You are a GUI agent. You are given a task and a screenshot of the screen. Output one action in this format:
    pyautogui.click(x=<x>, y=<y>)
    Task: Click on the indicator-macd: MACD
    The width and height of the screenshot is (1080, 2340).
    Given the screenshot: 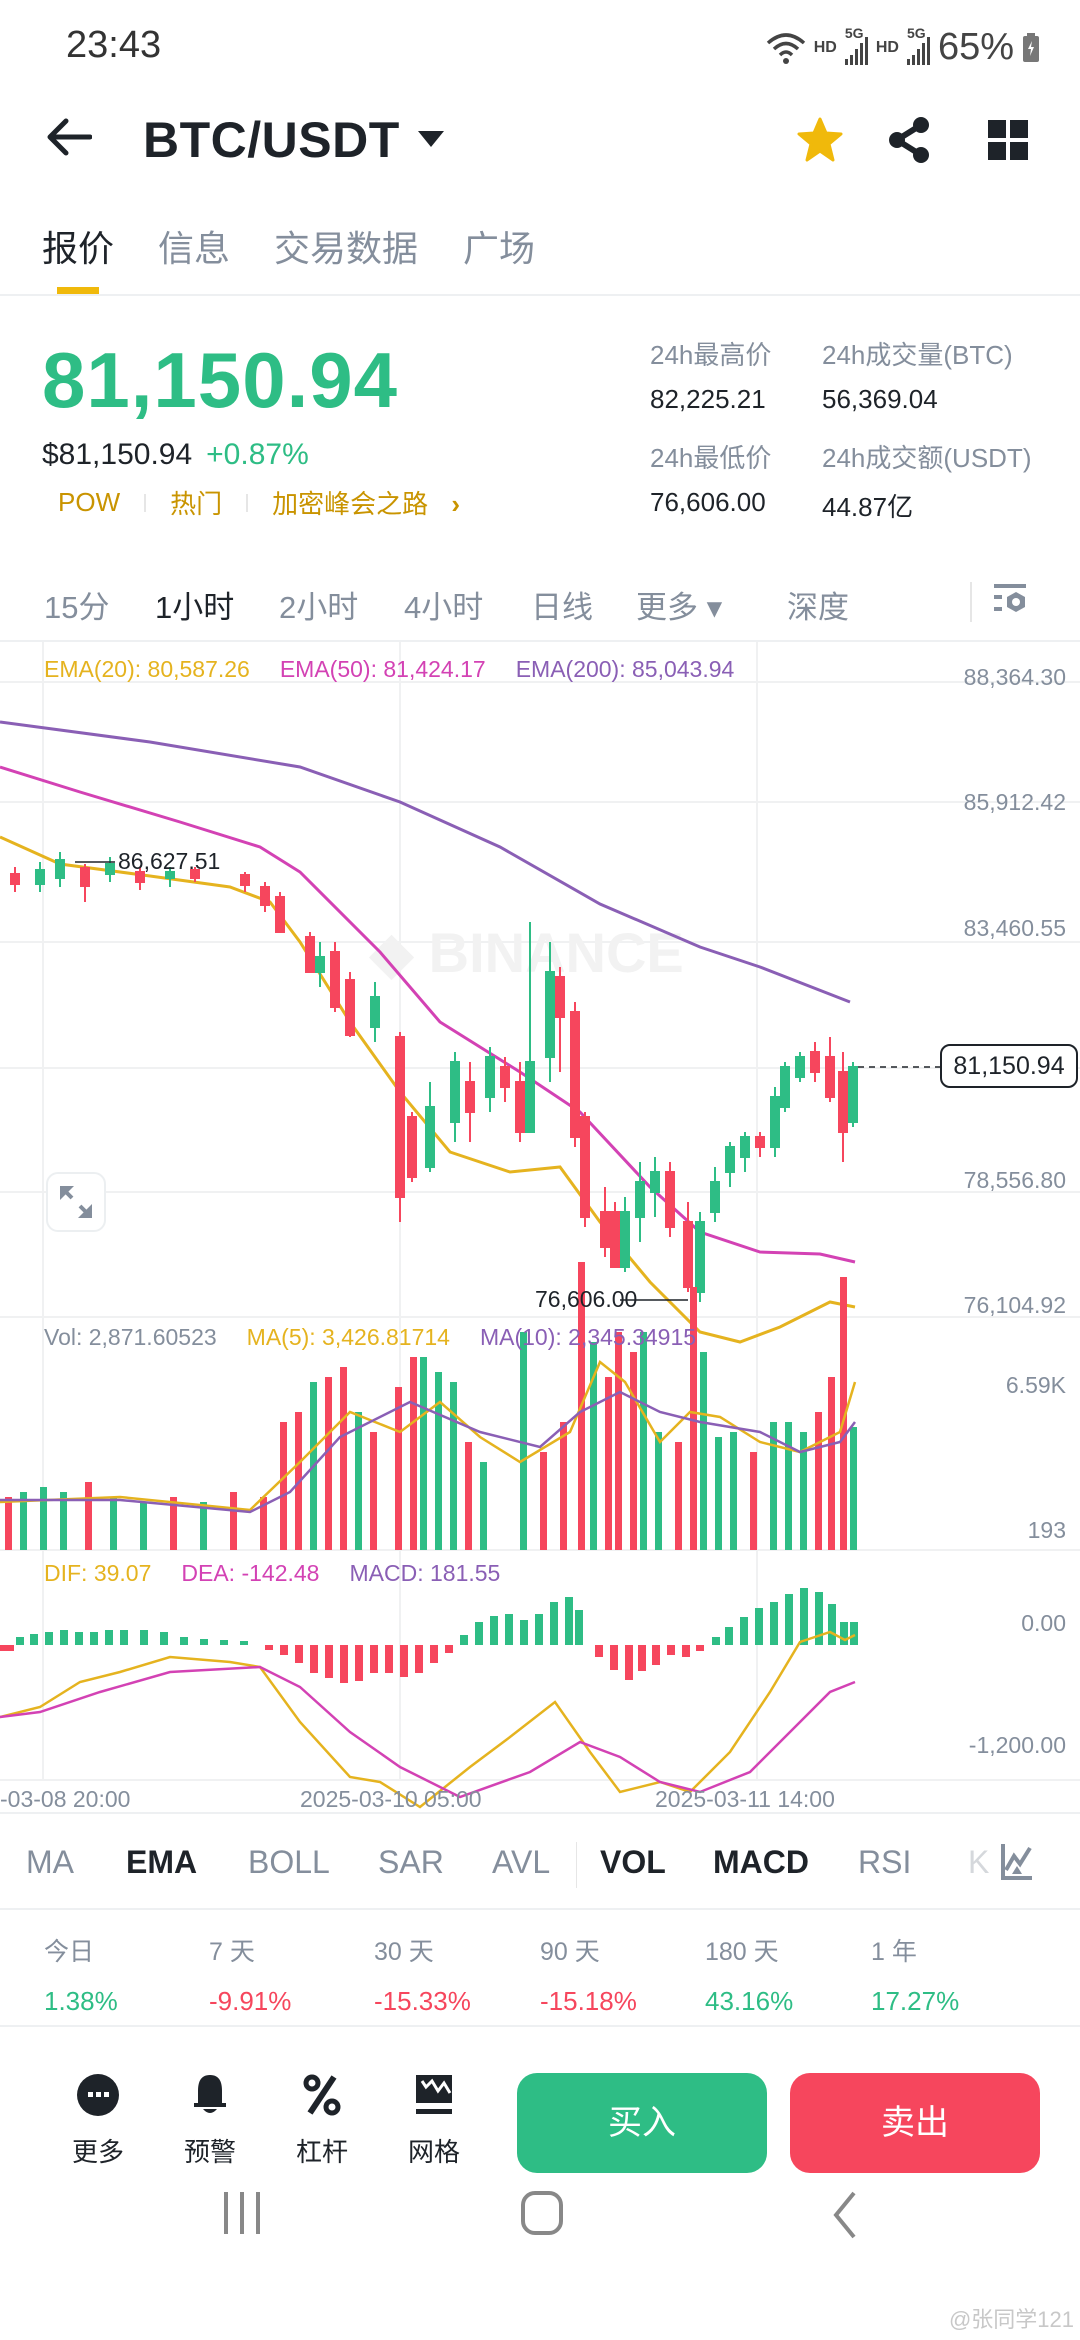 What is the action you would take?
    pyautogui.click(x=761, y=1862)
    